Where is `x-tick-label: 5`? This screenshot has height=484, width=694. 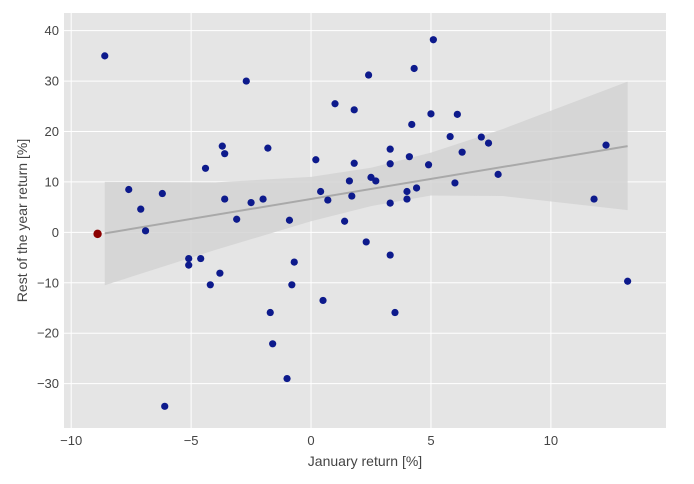 x-tick-label: 5 is located at coordinates (430, 440).